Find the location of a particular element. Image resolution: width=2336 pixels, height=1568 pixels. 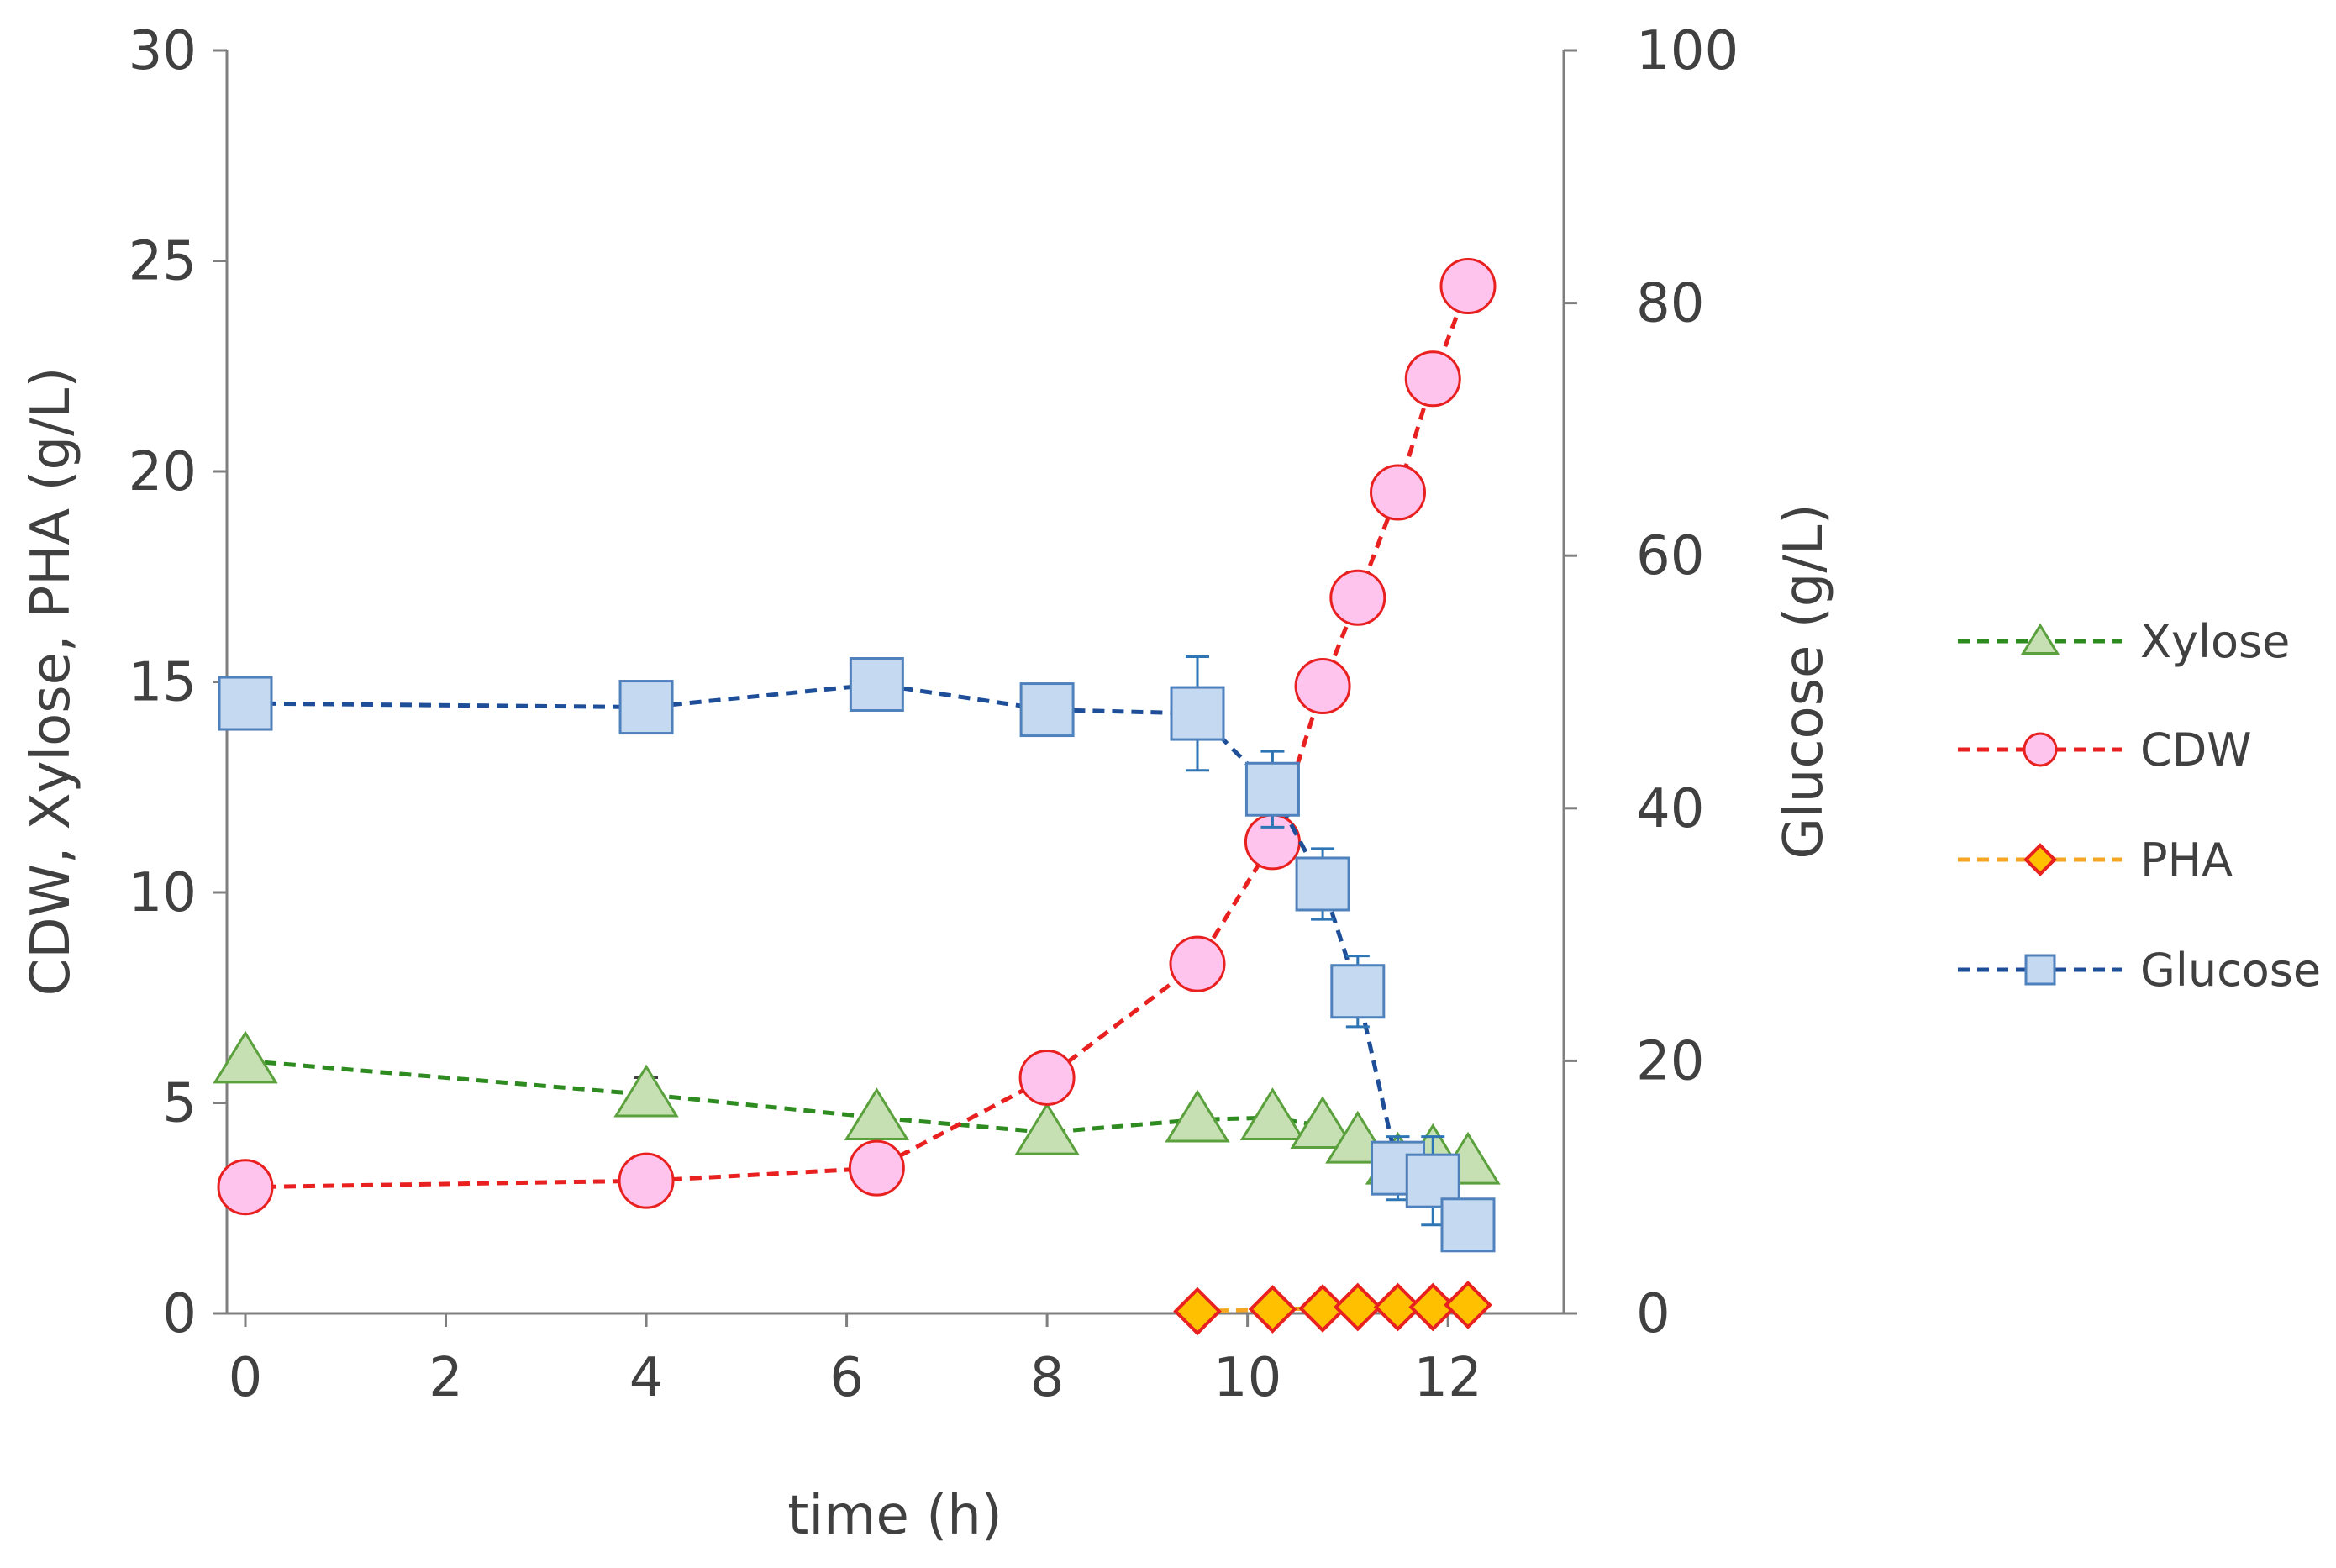

y-right-tick-label: 20 is located at coordinates (1670, 1061).